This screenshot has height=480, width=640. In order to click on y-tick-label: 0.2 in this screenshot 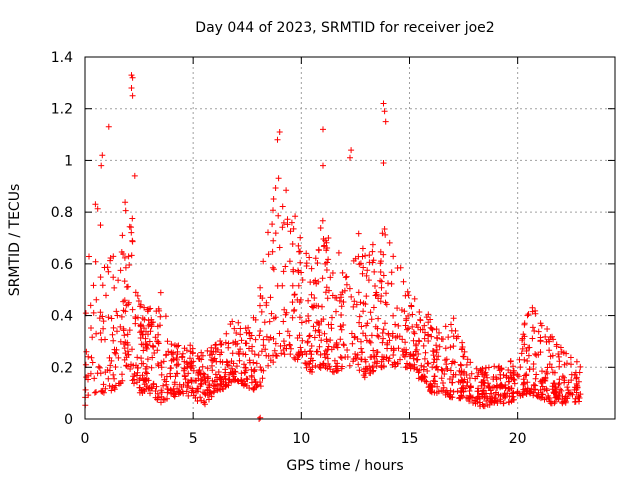, I will do `click(62, 368)`.